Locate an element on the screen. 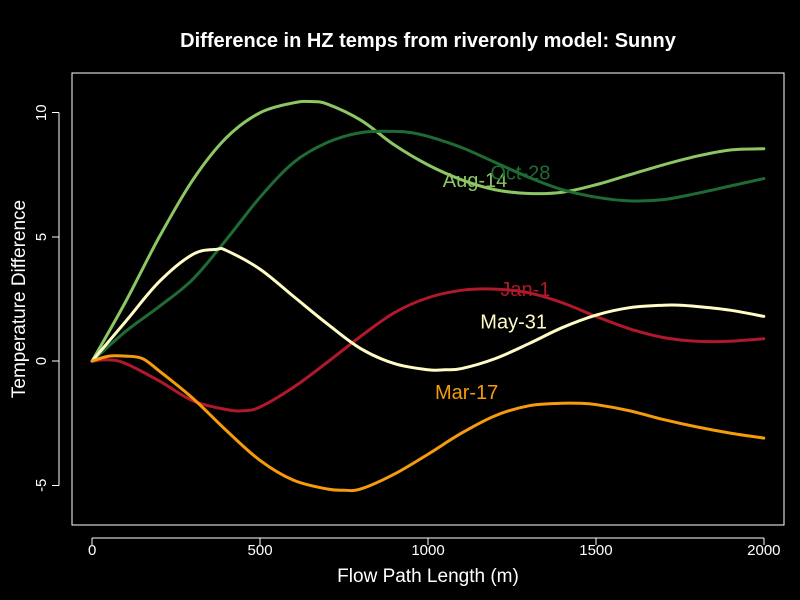 This screenshot has height=600, width=800. series-label-mar-17: Mar-17 is located at coordinates (466, 393).